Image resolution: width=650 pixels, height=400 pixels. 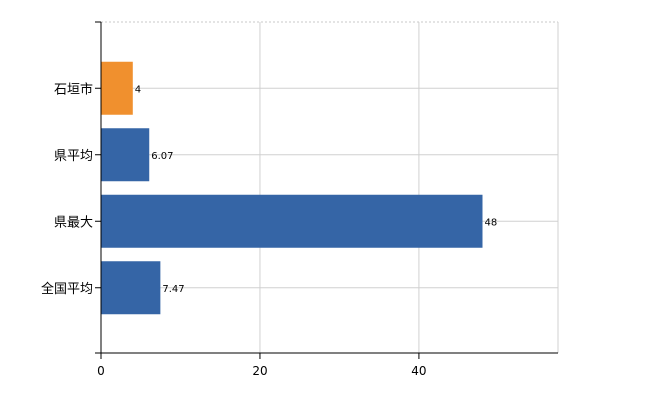 What do you see at coordinates (73, 89) in the screenshot?
I see `category-label: 石垣市` at bounding box center [73, 89].